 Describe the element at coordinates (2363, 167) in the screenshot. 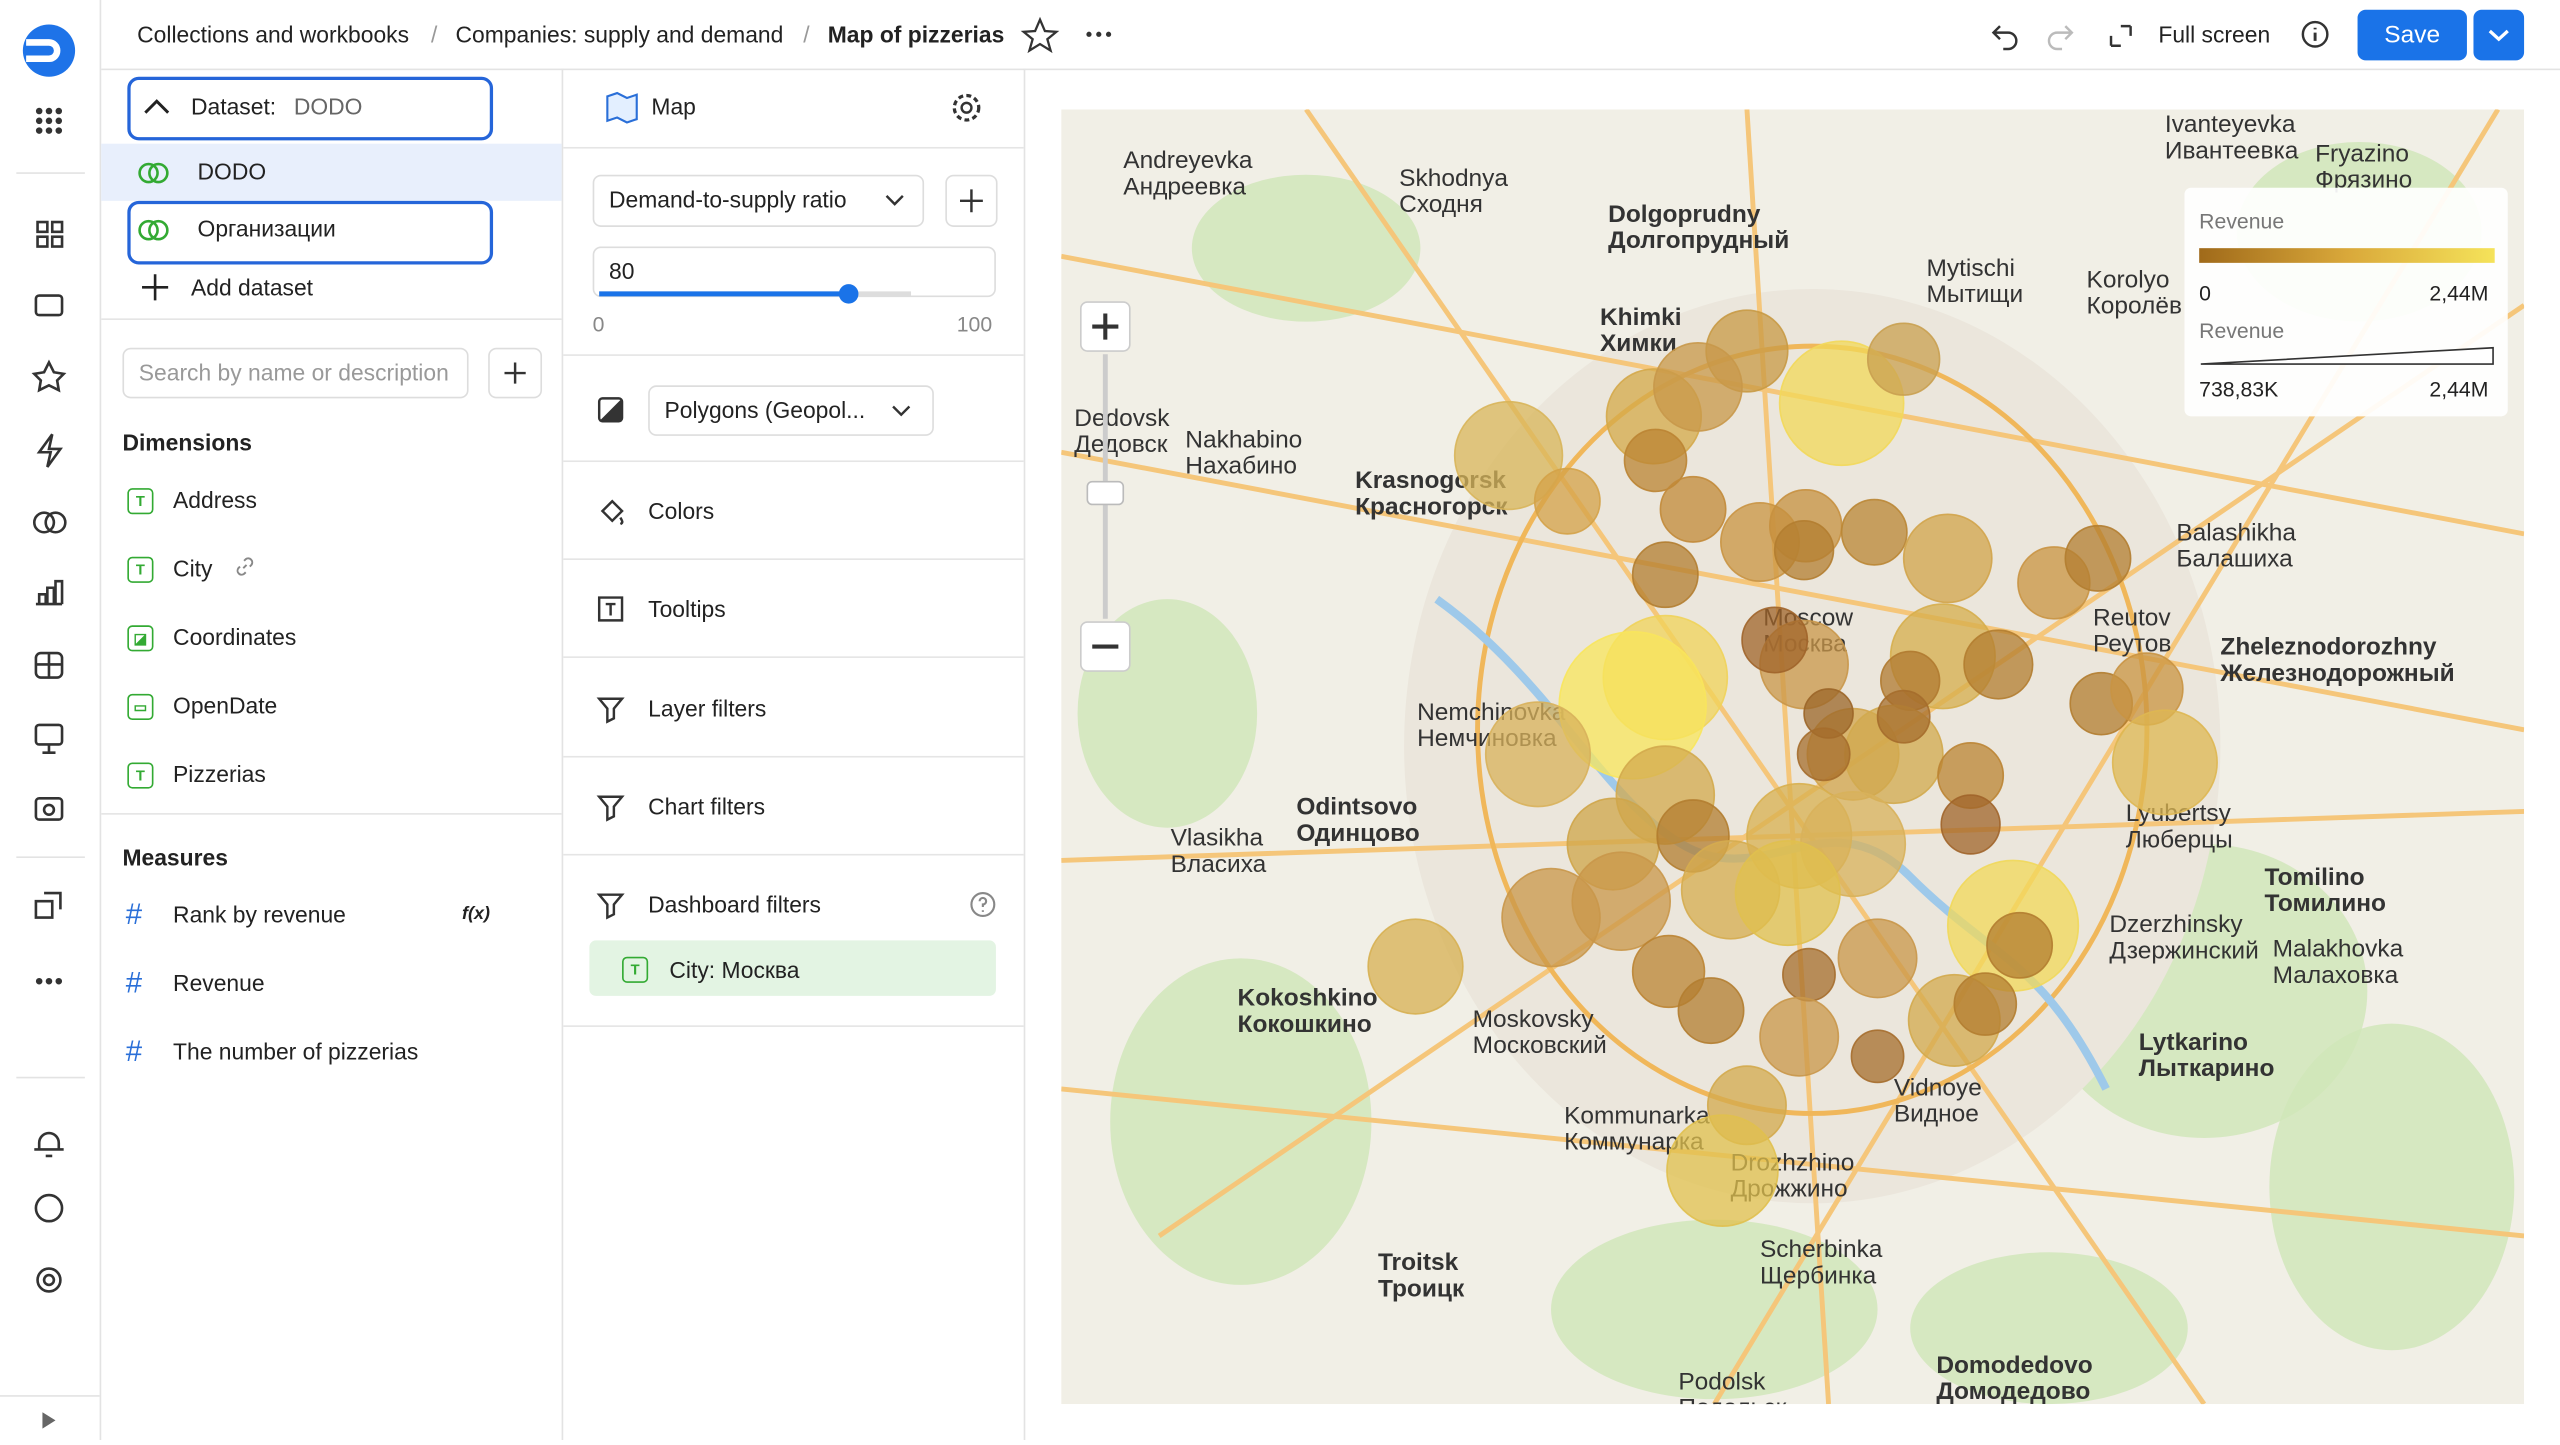

I see `map-label: FryazinoФрязино` at that location.